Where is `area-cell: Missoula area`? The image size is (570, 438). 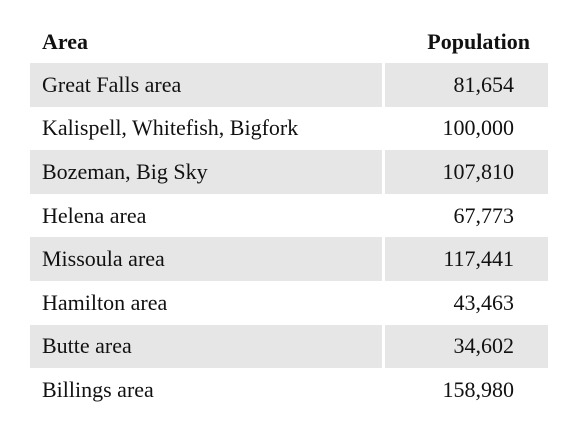
area-cell: Missoula area is located at coordinates (207, 259).